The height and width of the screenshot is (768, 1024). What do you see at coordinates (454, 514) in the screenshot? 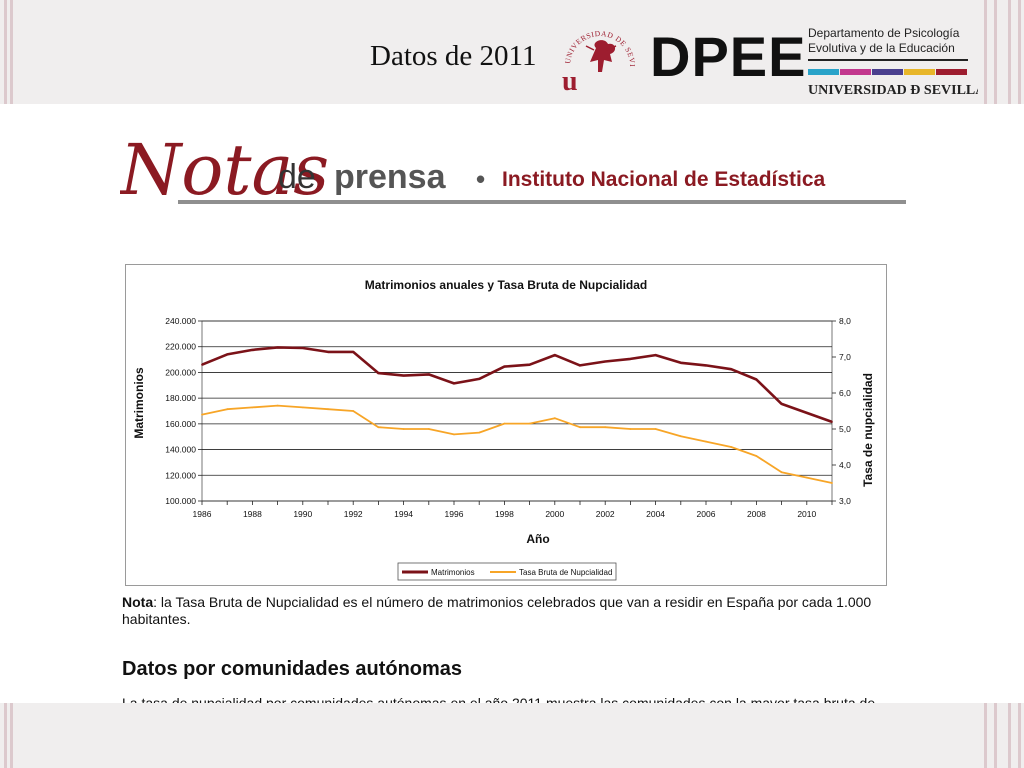
I see `x-tick-label-5: 1996` at bounding box center [454, 514].